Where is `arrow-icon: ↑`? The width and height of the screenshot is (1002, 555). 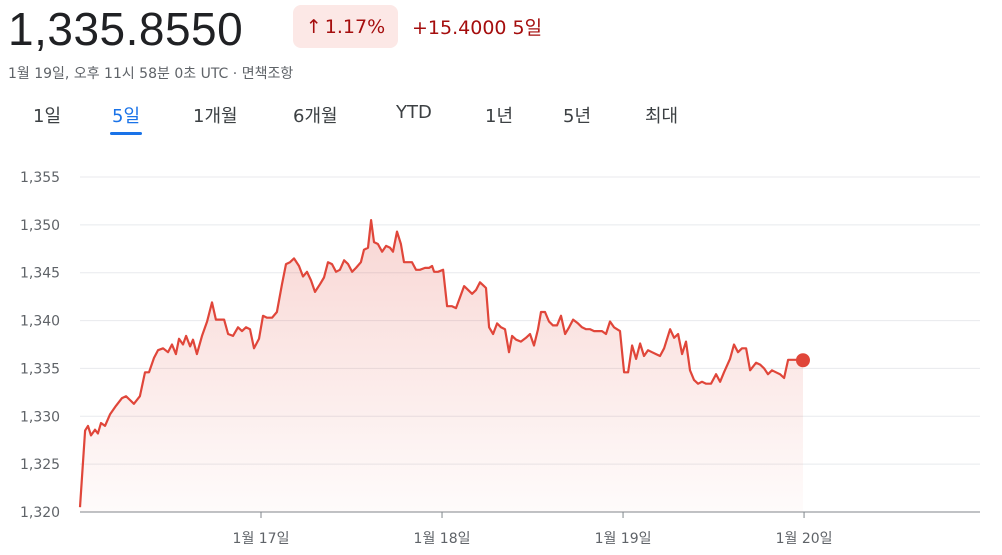
arrow-icon: ↑ is located at coordinates (313, 26).